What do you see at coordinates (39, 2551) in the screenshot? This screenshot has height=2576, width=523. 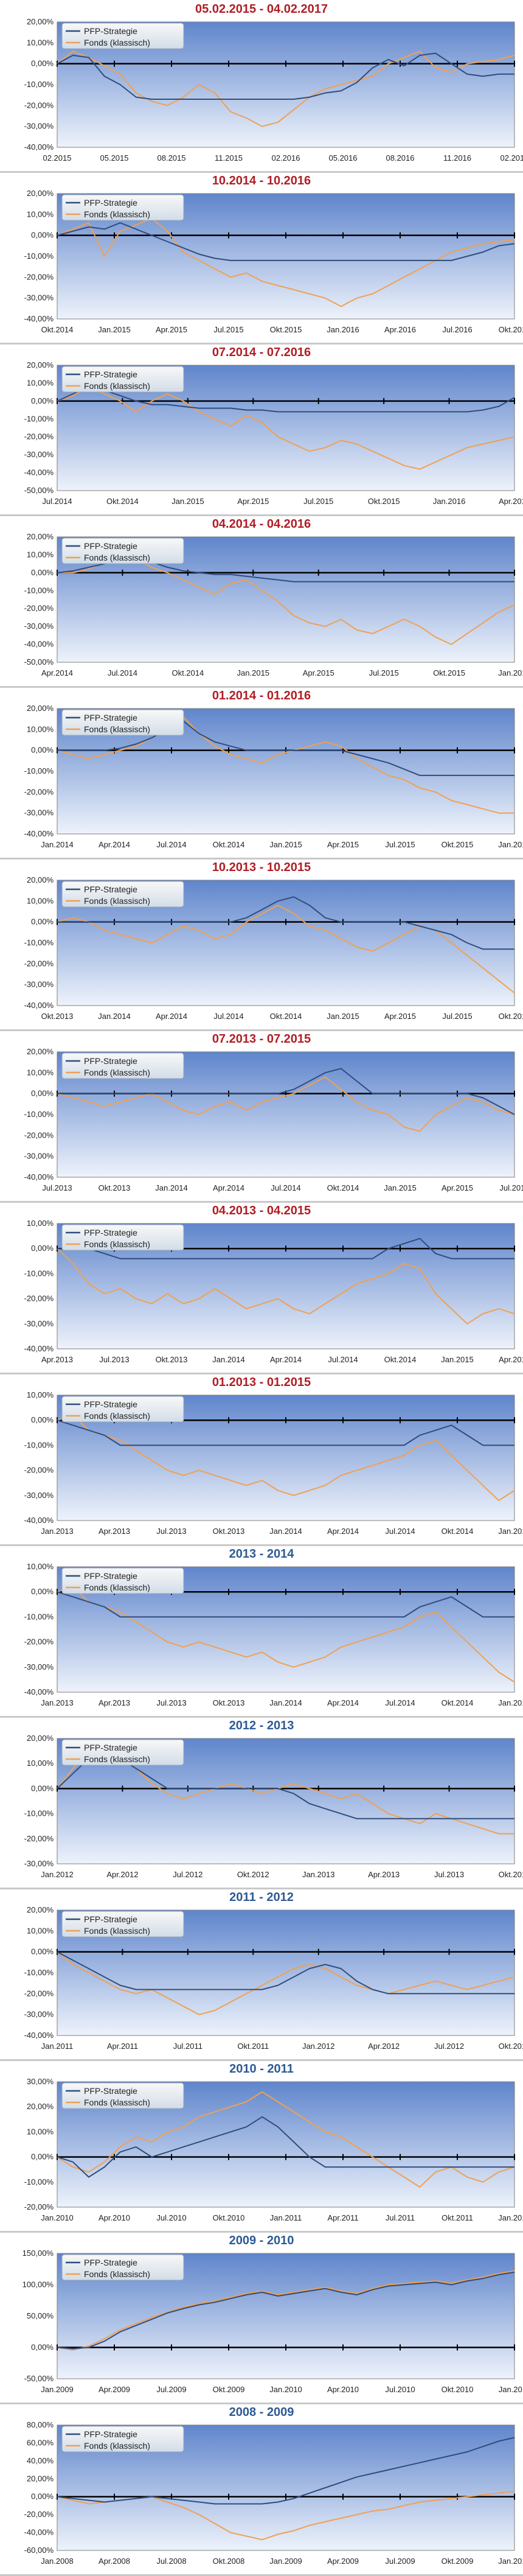 I see `y-tick-label: -60,00%` at bounding box center [39, 2551].